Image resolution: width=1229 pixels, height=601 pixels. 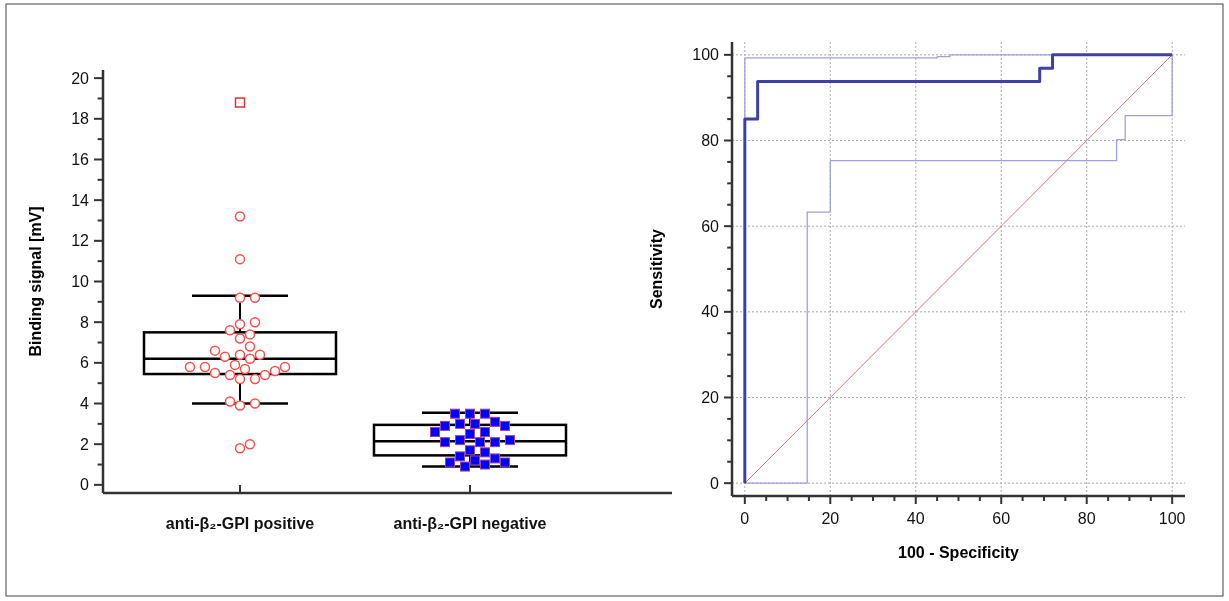 What do you see at coordinates (85, 444) in the screenshot?
I see `y-tick-label: 2` at bounding box center [85, 444].